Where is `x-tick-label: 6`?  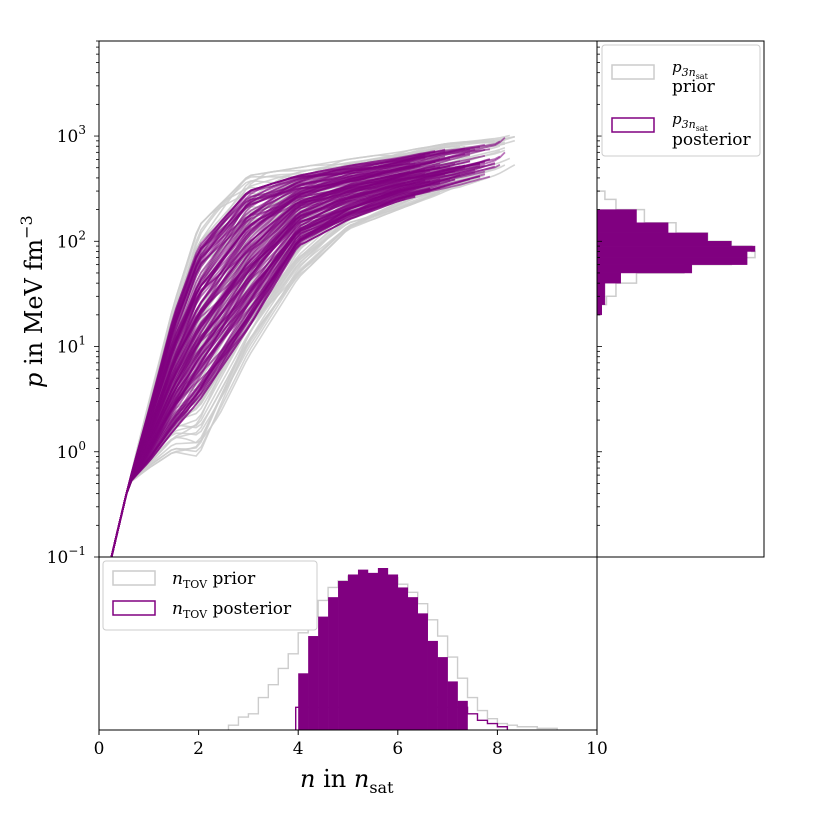 x-tick-label: 6 is located at coordinates (397, 749).